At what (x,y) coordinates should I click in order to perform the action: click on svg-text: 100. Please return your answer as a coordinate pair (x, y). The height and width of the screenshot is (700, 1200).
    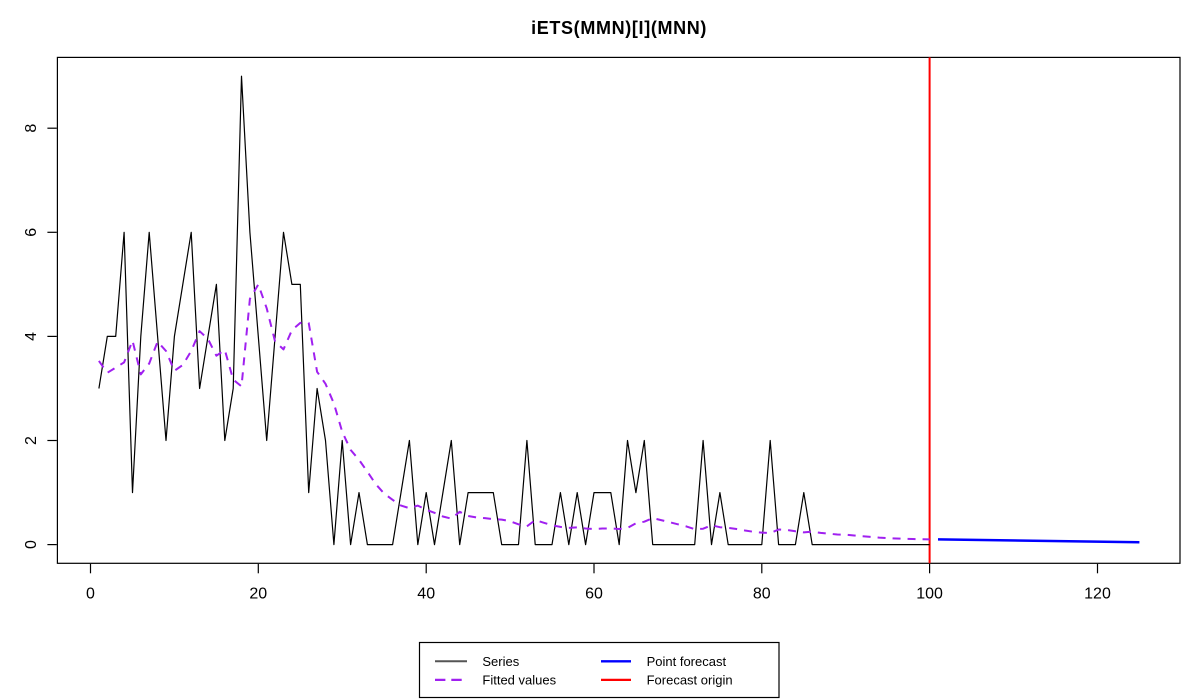
    Looking at the image, I should click on (929, 594).